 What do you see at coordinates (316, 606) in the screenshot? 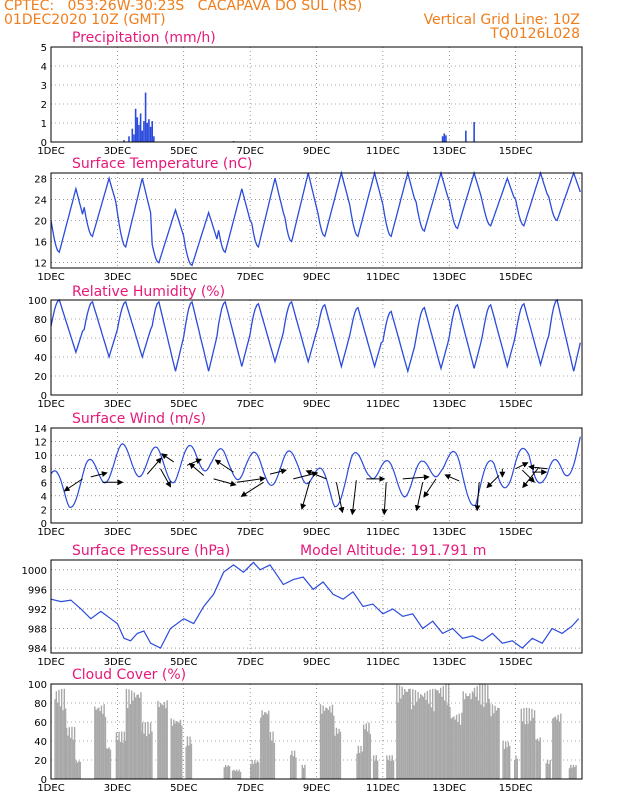
I see `pres-frame` at bounding box center [316, 606].